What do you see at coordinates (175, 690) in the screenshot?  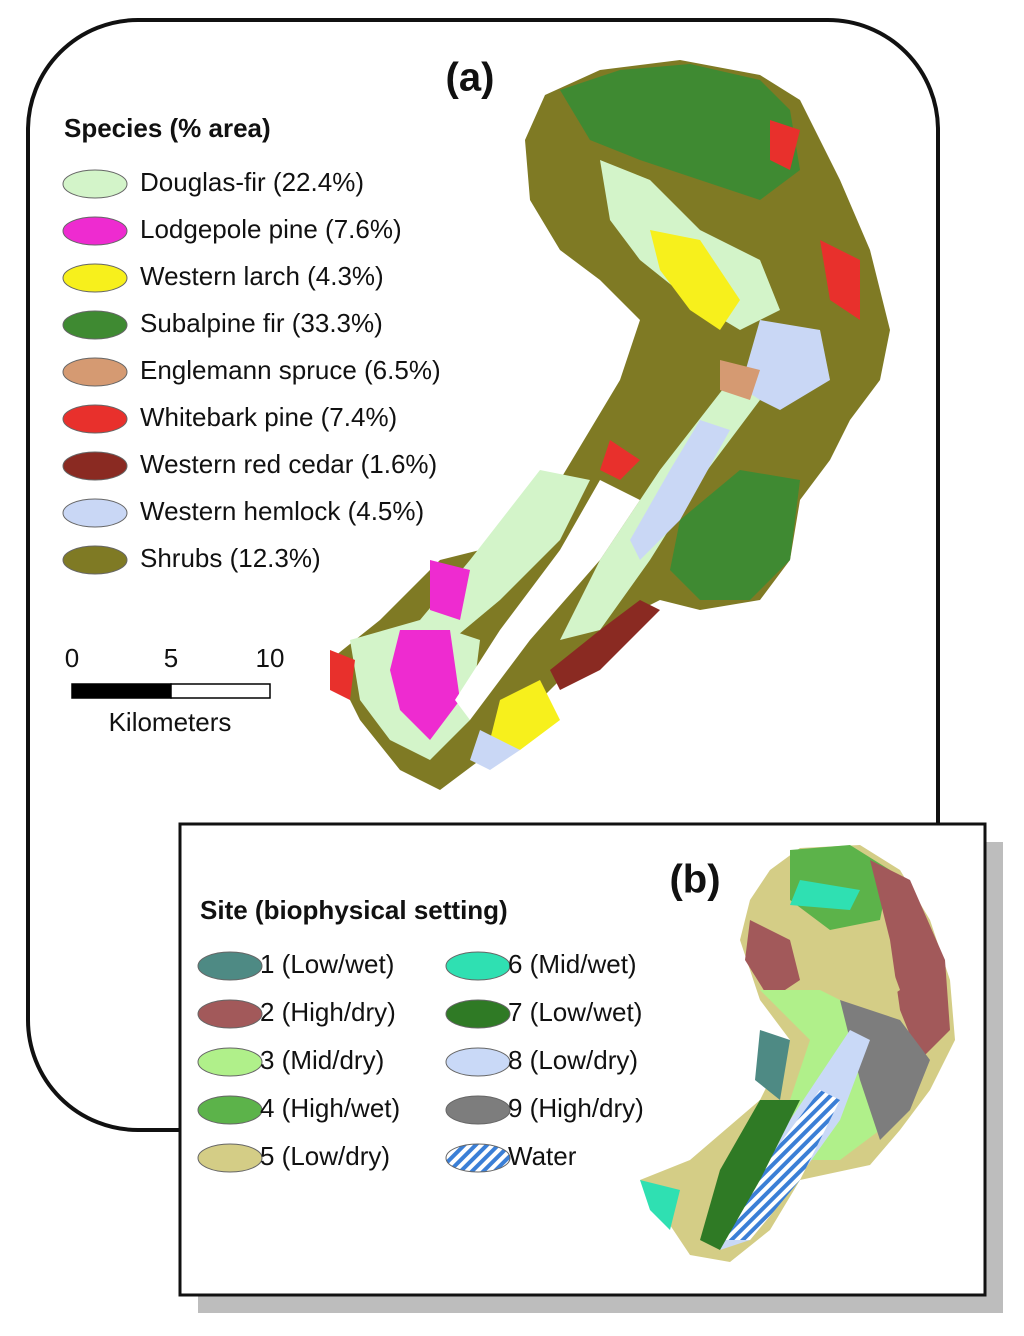 I see `scale-bar: Kilometers 0 5 10` at bounding box center [175, 690].